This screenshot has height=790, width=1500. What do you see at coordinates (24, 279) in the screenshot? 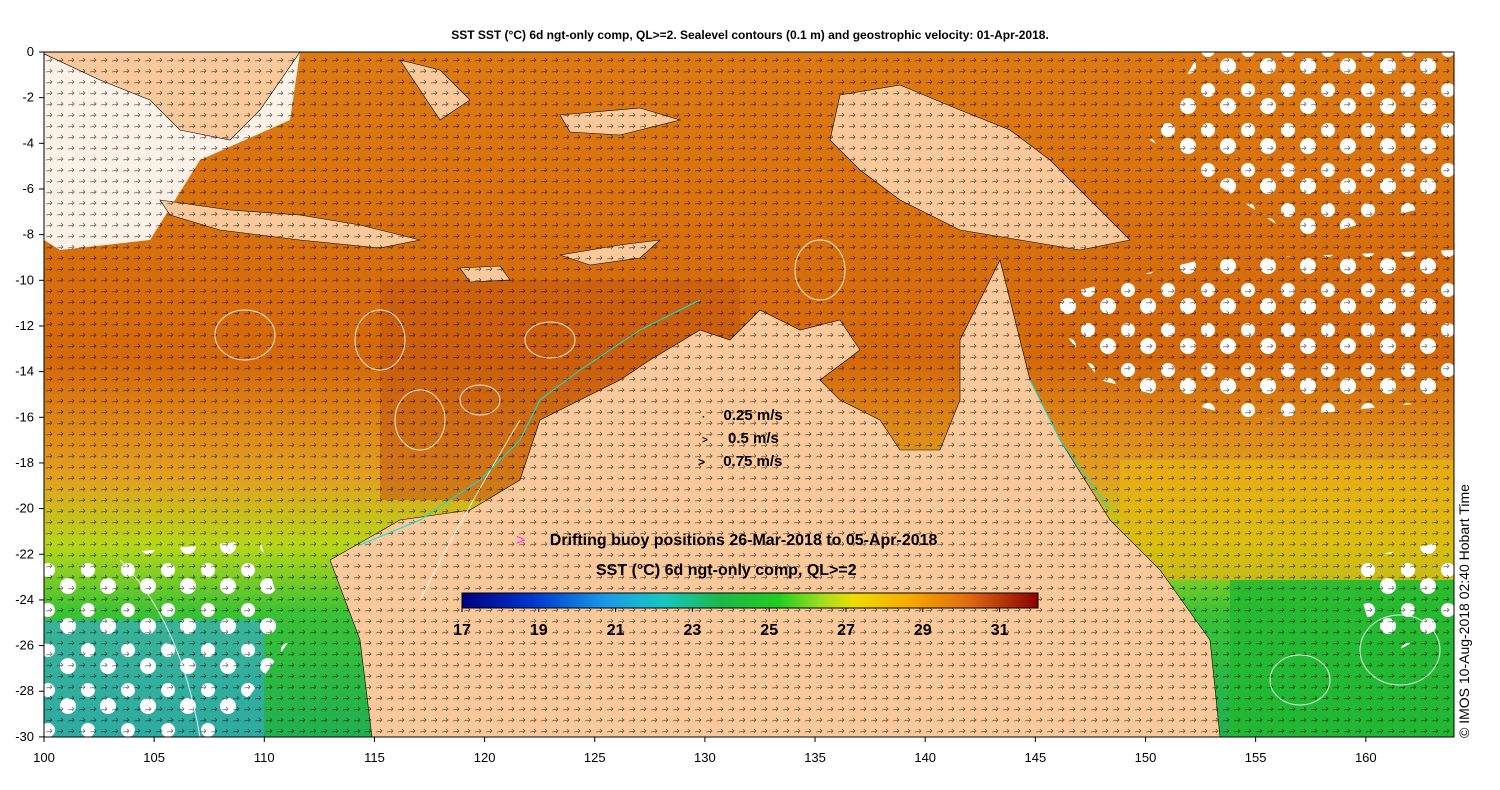
I see `y-tick-label: -10` at bounding box center [24, 279].